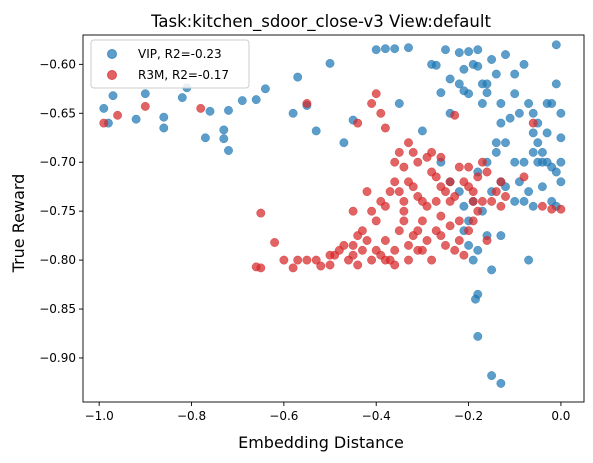 This screenshot has height=463, width=593. I want to click on y-tick-label: −0.65, so click(57, 113).